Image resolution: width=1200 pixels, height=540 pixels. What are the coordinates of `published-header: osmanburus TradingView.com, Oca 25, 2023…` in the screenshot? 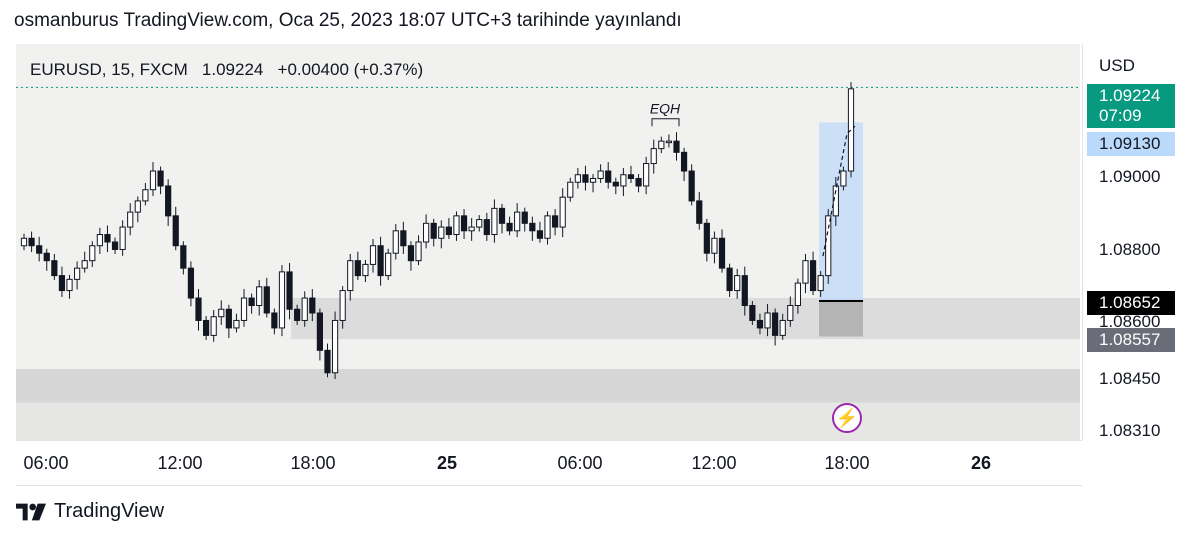 It's located at (348, 20).